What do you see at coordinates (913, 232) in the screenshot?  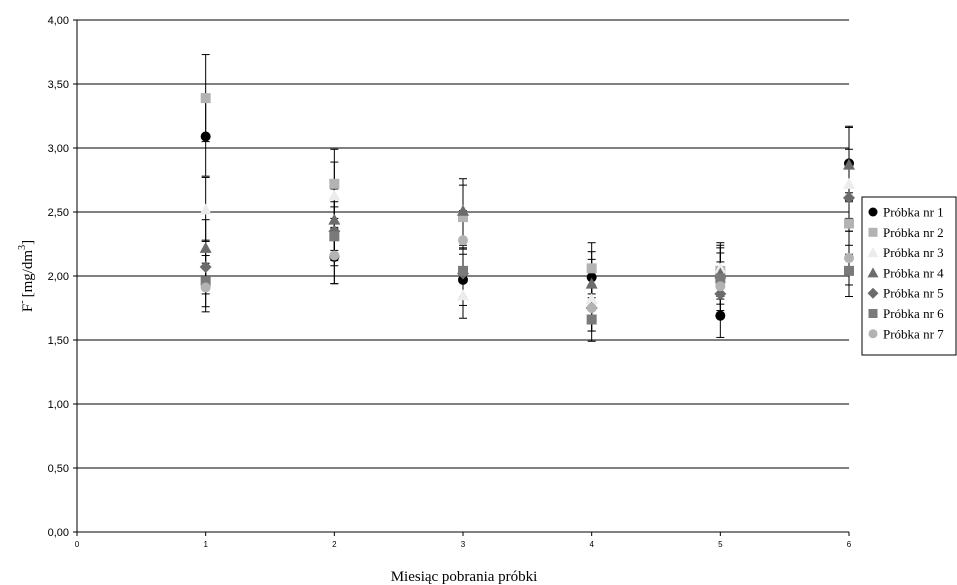 I see `legend-label: Próbka nr 2` at bounding box center [913, 232].